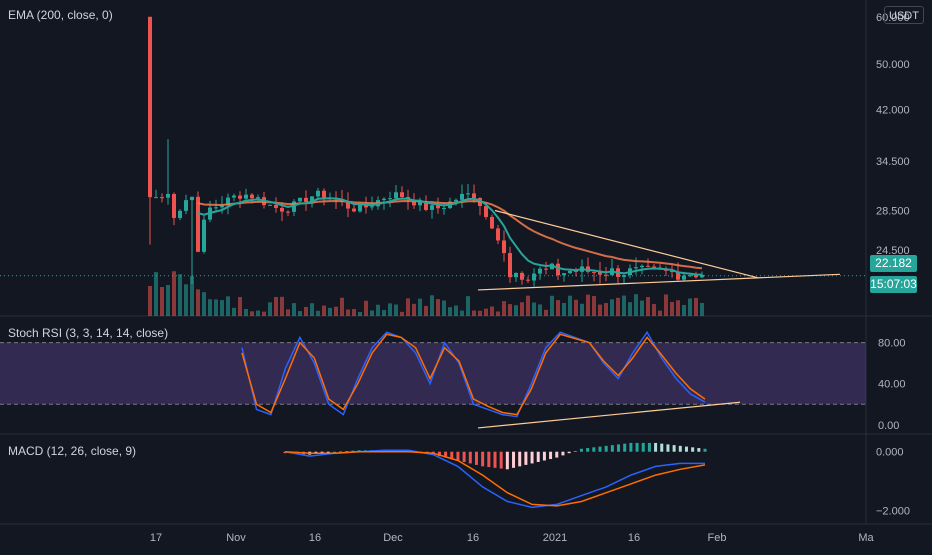  Describe the element at coordinates (236, 538) in the screenshot. I see `time-axis-label: Nov` at that location.